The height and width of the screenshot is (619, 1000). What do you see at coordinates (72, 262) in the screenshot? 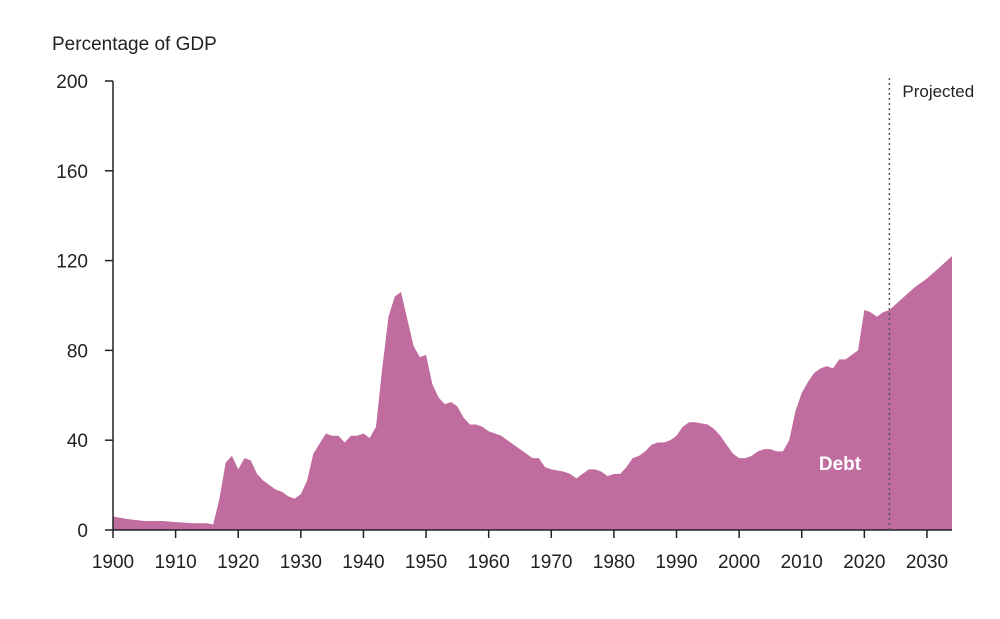
I see `y-tick-label: 120` at bounding box center [72, 262].